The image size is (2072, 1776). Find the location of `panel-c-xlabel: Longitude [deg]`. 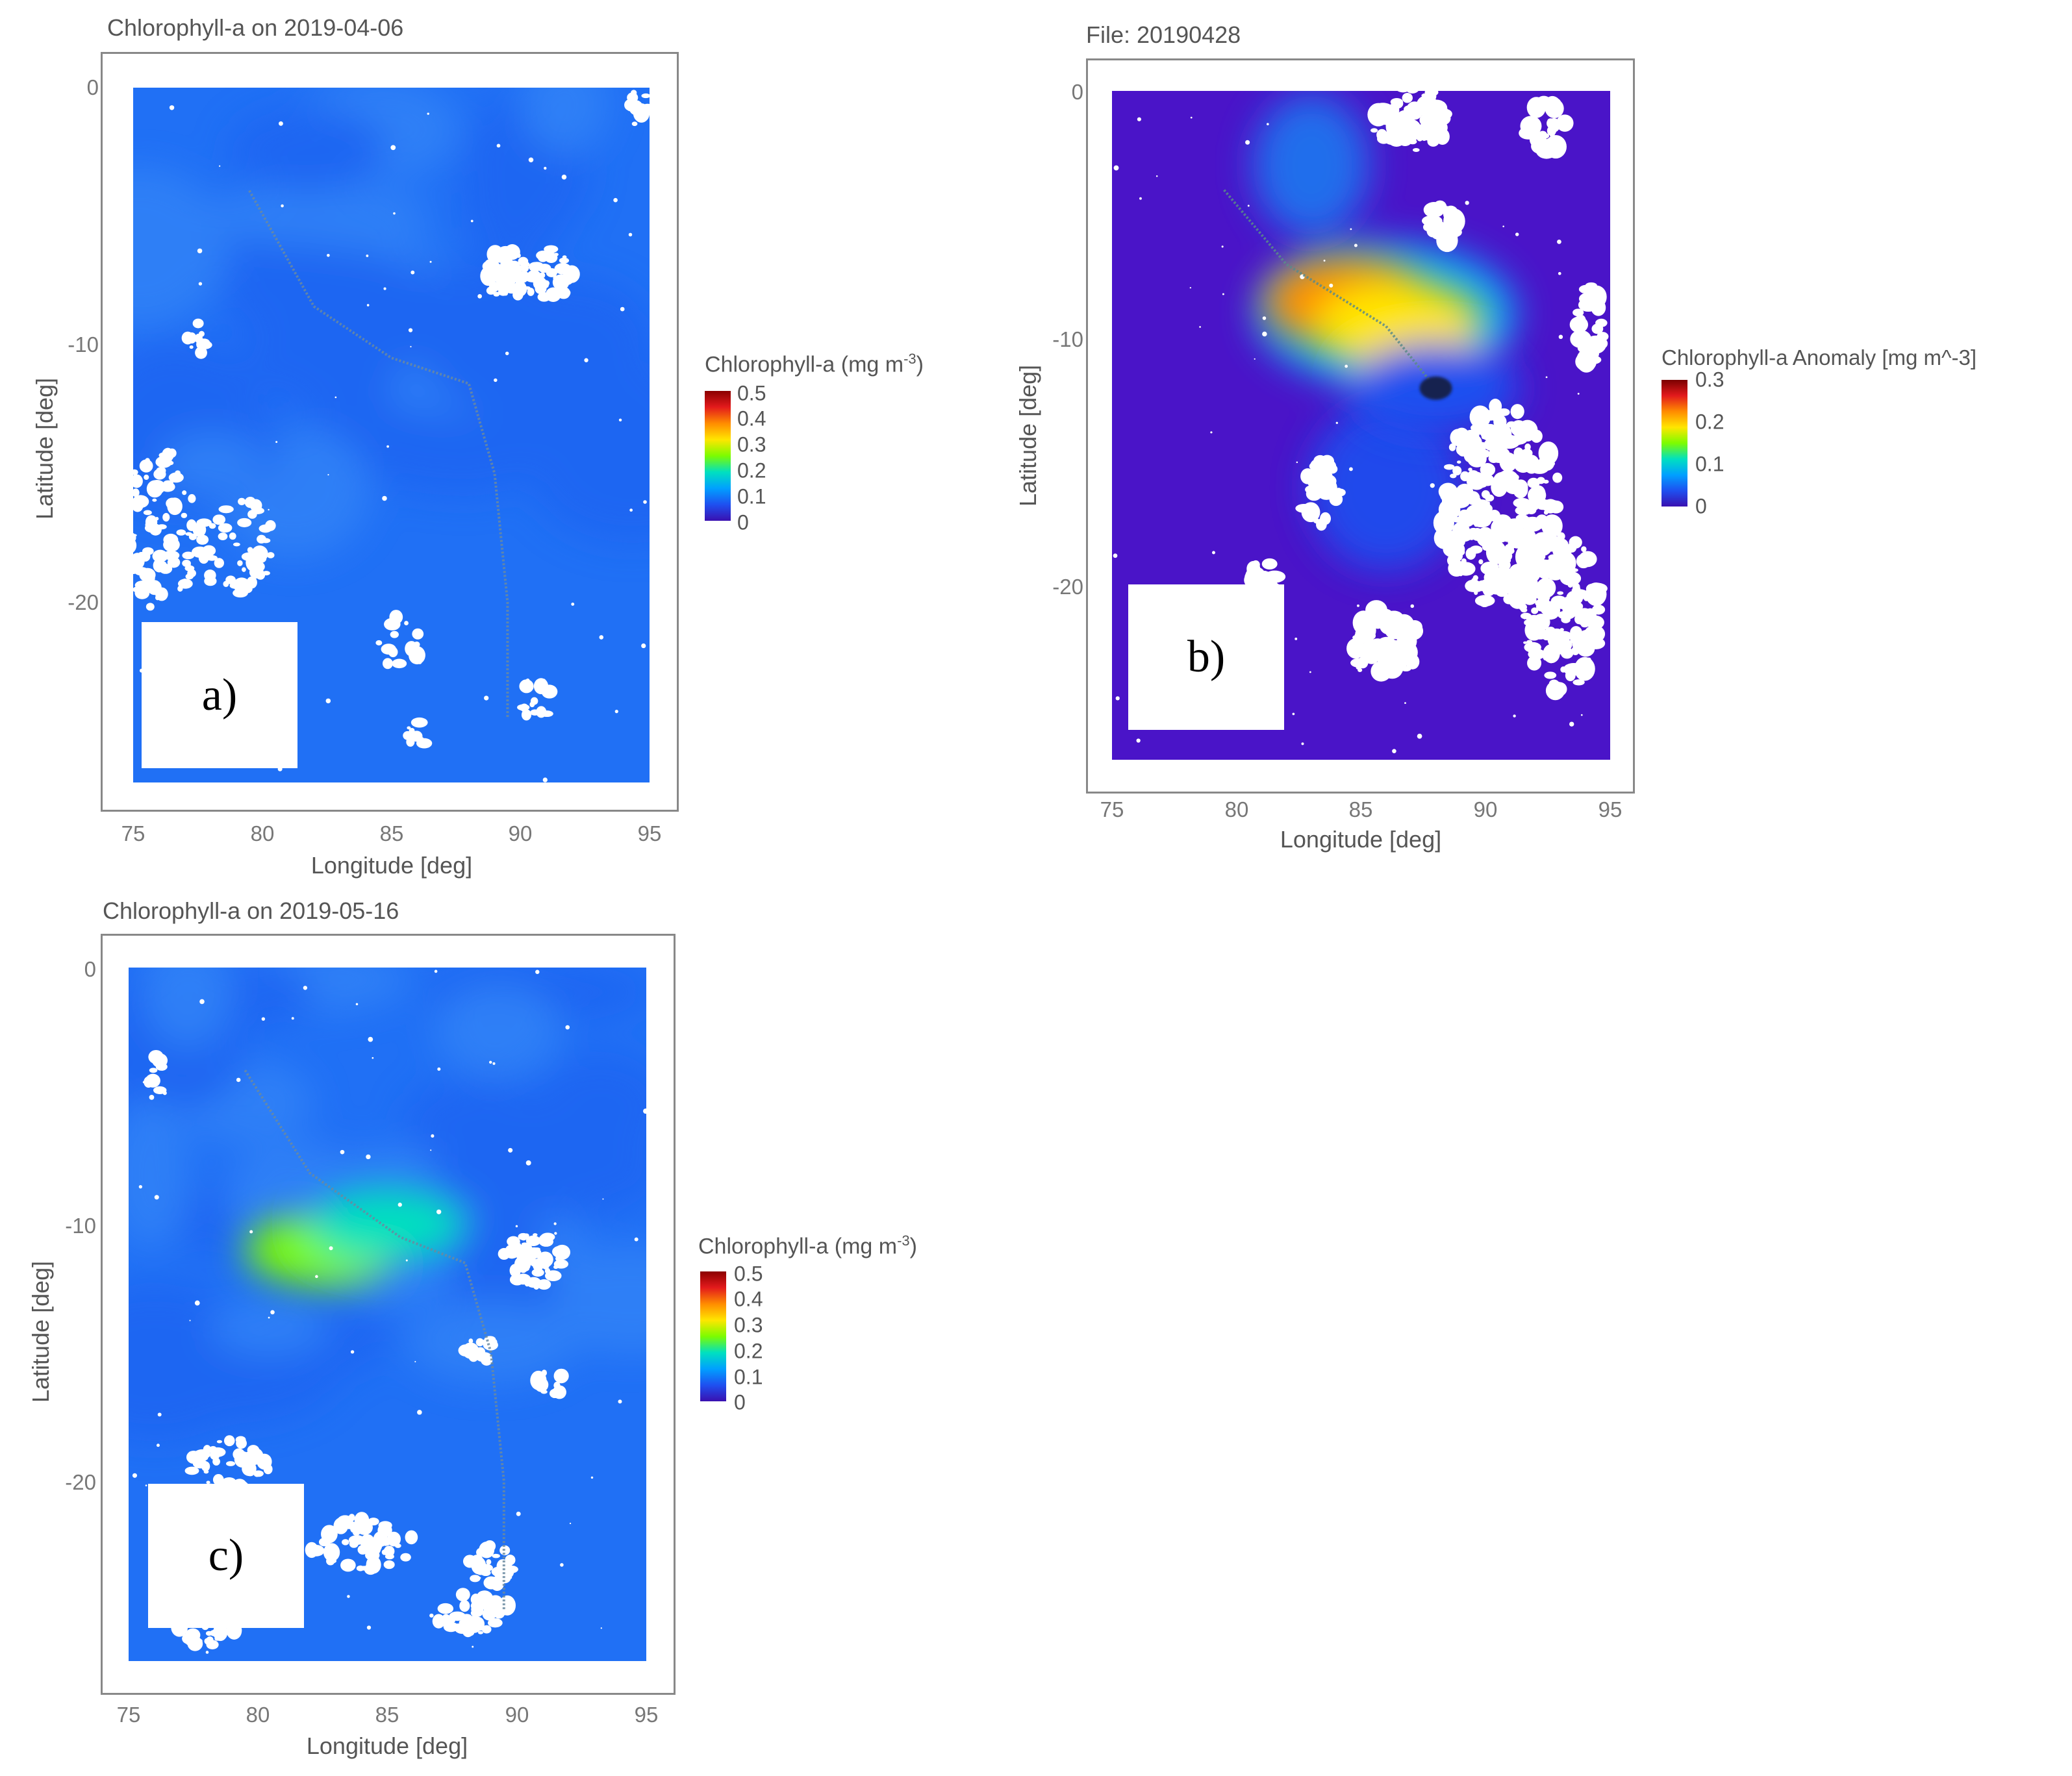

panel-c-xlabel: Longitude [deg] is located at coordinates (387, 1745).